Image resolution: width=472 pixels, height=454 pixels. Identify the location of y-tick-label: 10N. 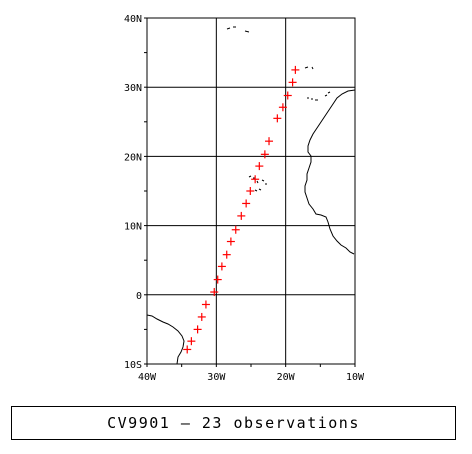
(133, 227).